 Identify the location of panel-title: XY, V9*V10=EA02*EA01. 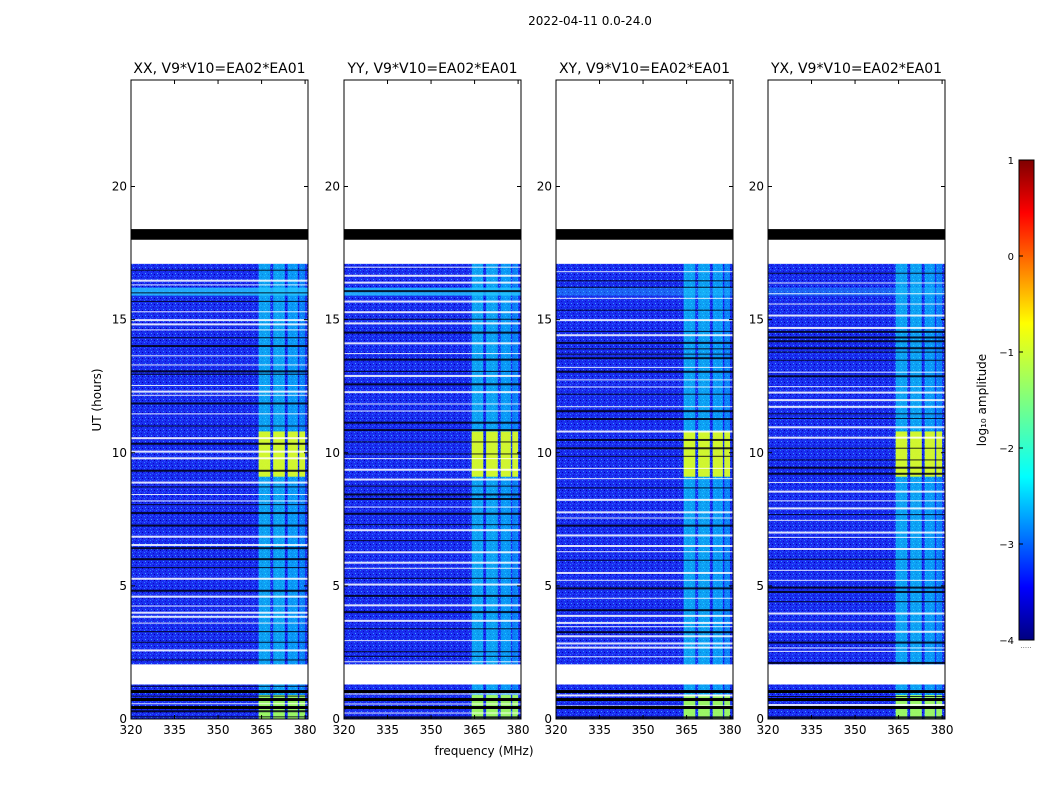
(644, 69).